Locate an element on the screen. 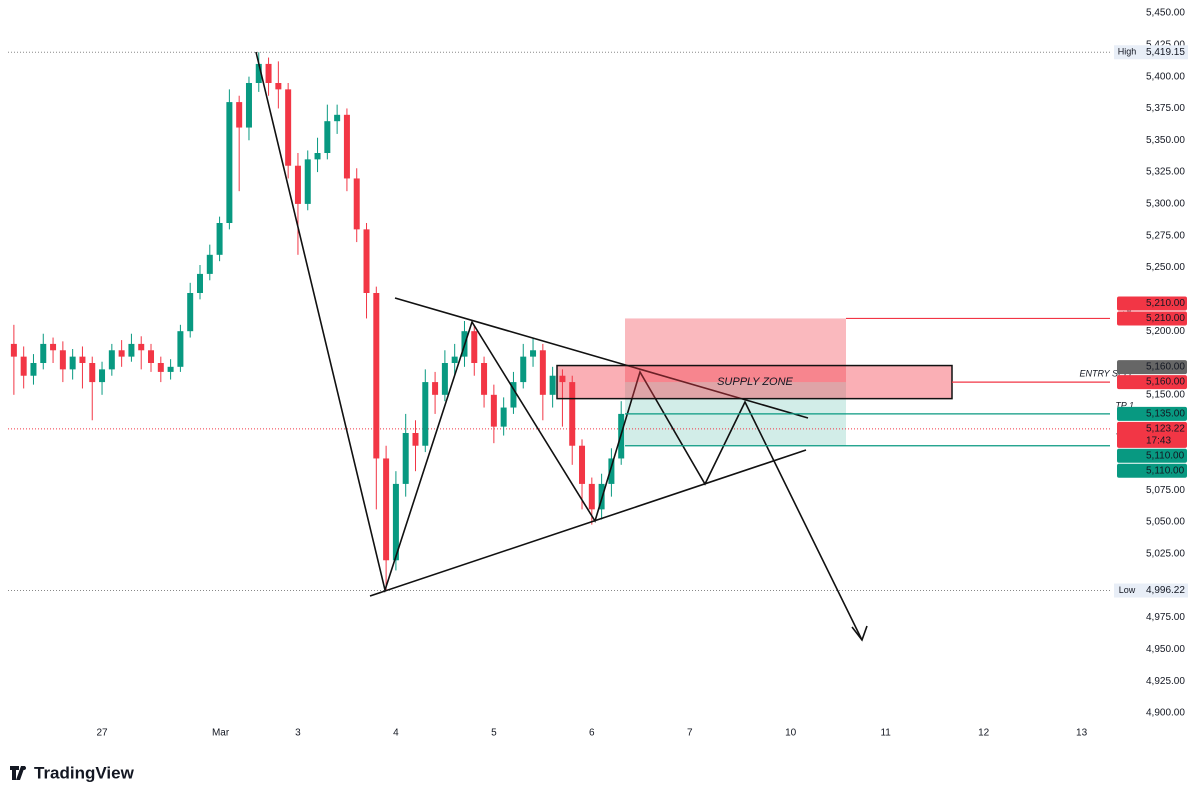 The image size is (1200, 800). y-tick-label: 5,425.00 is located at coordinates (1165, 44).